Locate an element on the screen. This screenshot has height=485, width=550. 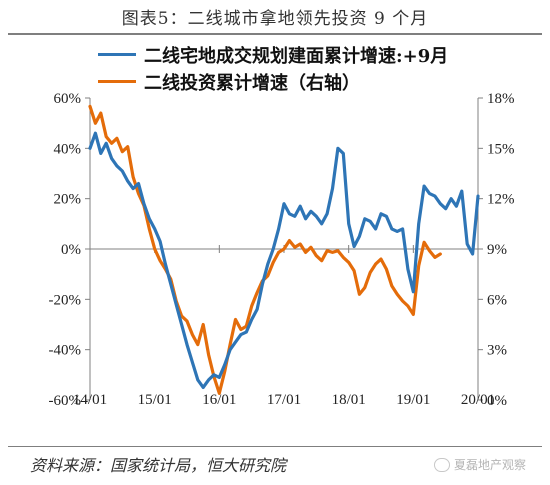
legend-label-series-1: 二线宅地成交规划建面累计增速:+9月 is located at coordinates (296, 56).